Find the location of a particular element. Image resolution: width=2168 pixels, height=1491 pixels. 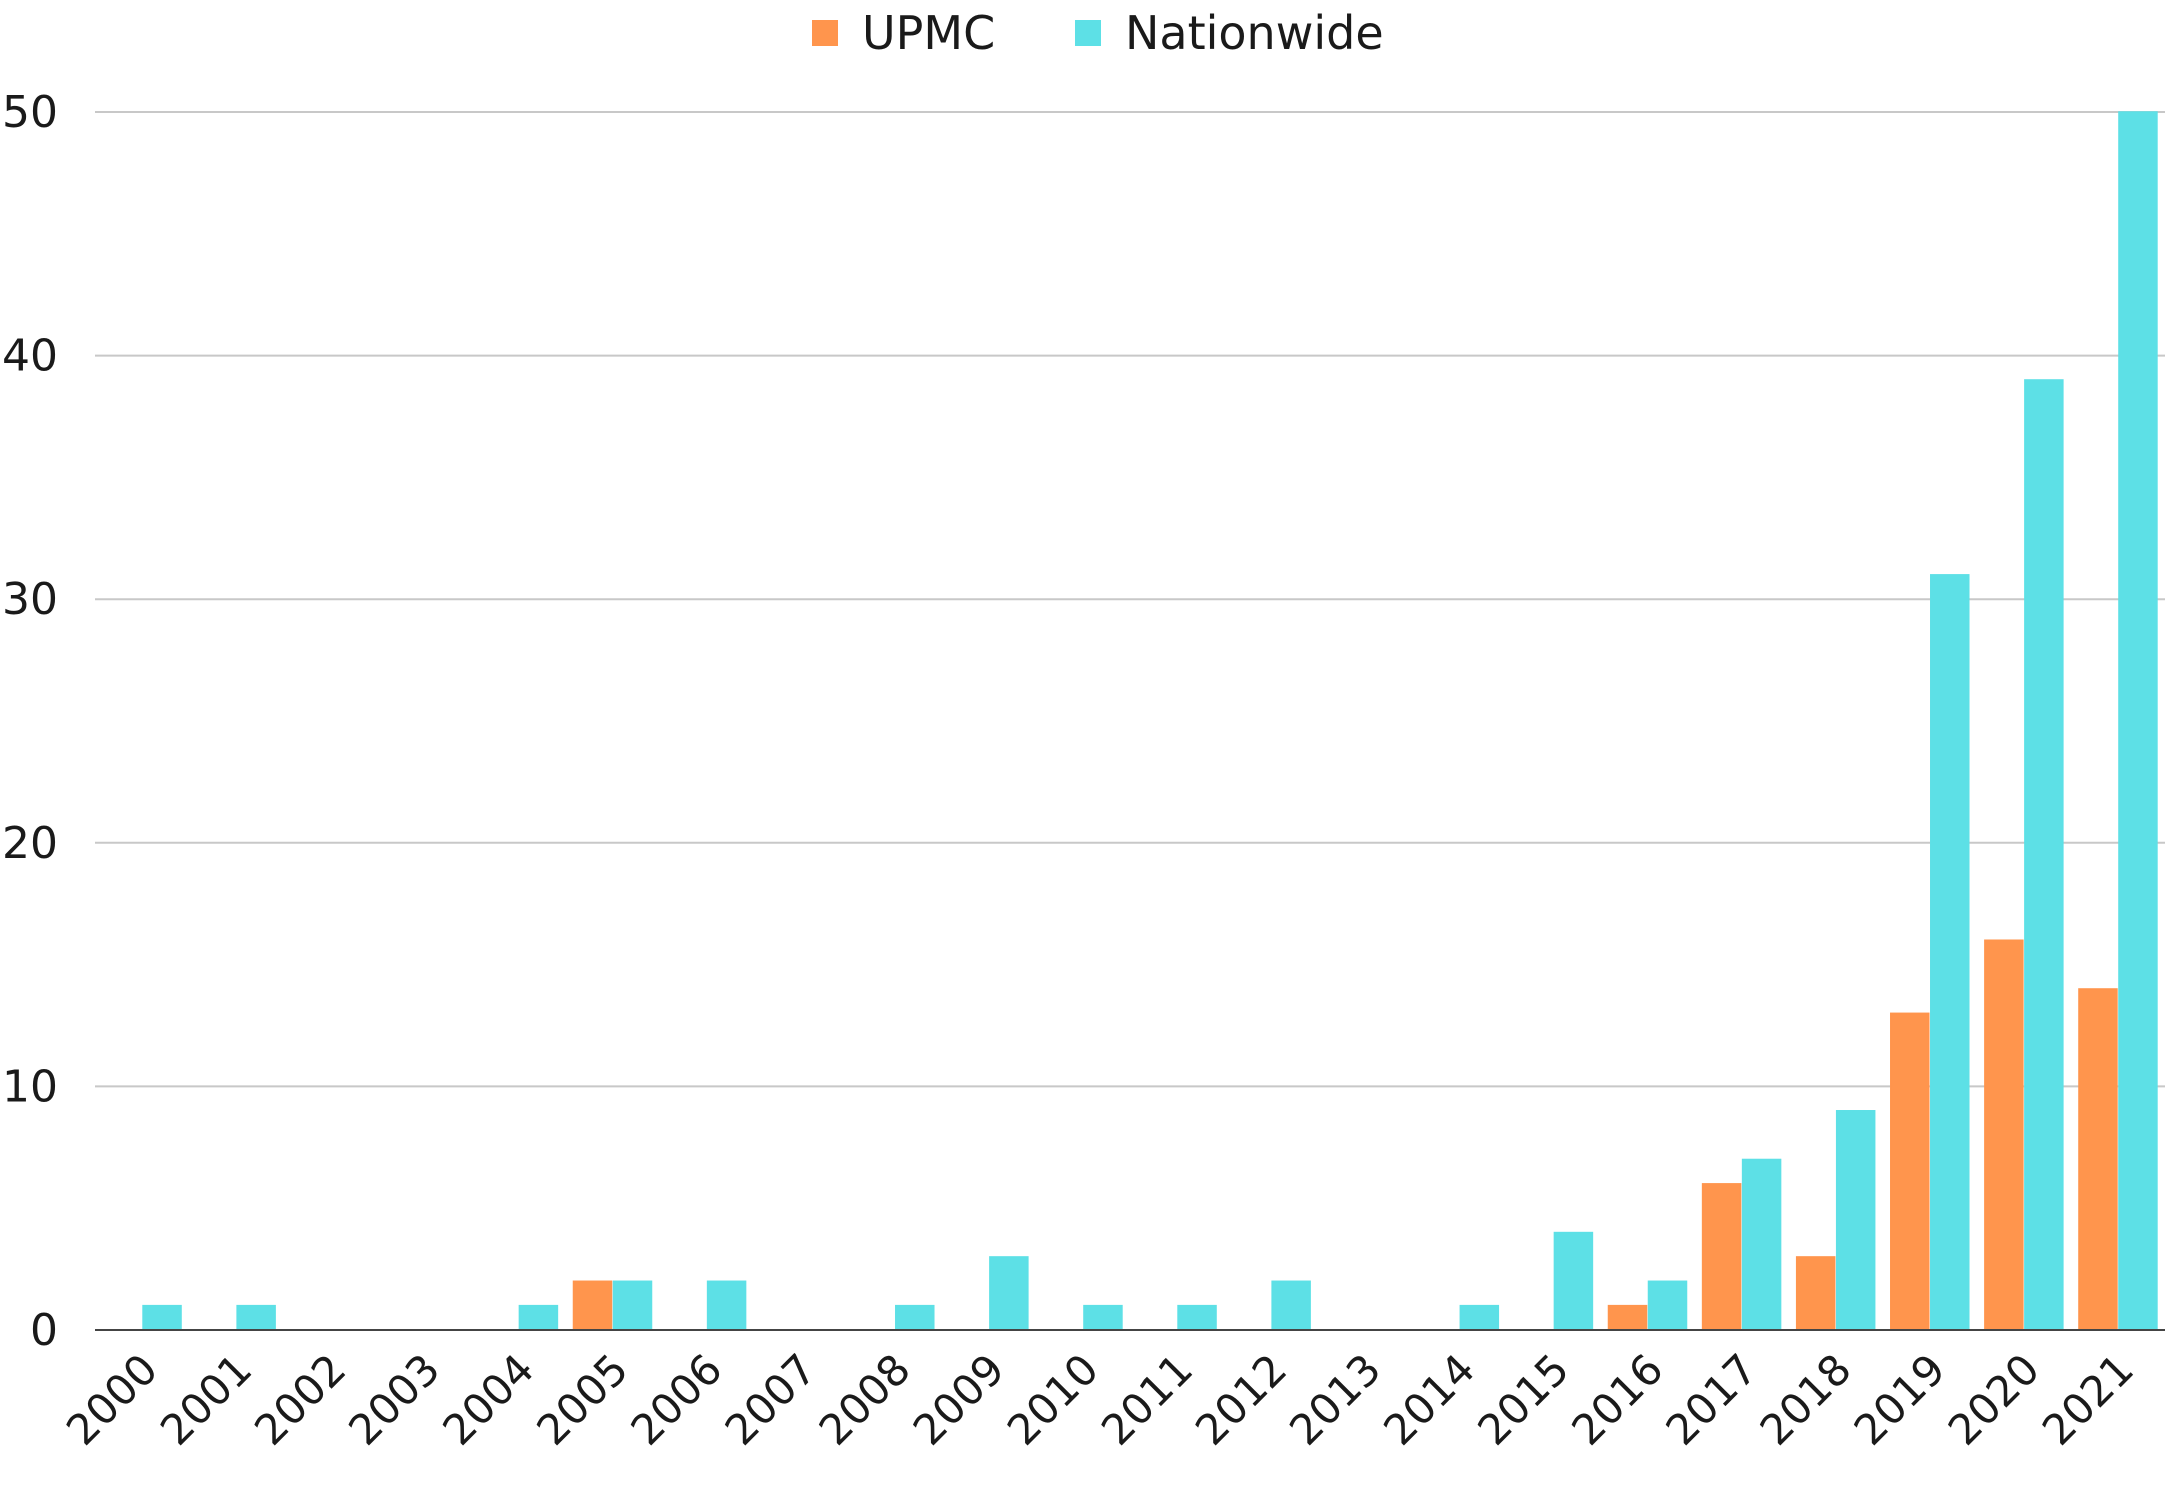

bar-nationwide-2020 is located at coordinates (2044, 855).